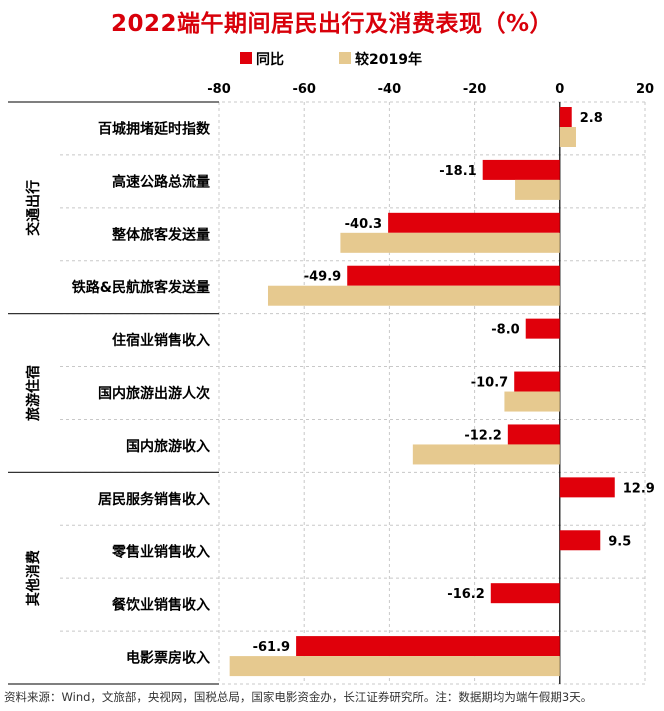 The height and width of the screenshot is (711, 664). I want to click on data-label: -61.9, so click(271, 647).